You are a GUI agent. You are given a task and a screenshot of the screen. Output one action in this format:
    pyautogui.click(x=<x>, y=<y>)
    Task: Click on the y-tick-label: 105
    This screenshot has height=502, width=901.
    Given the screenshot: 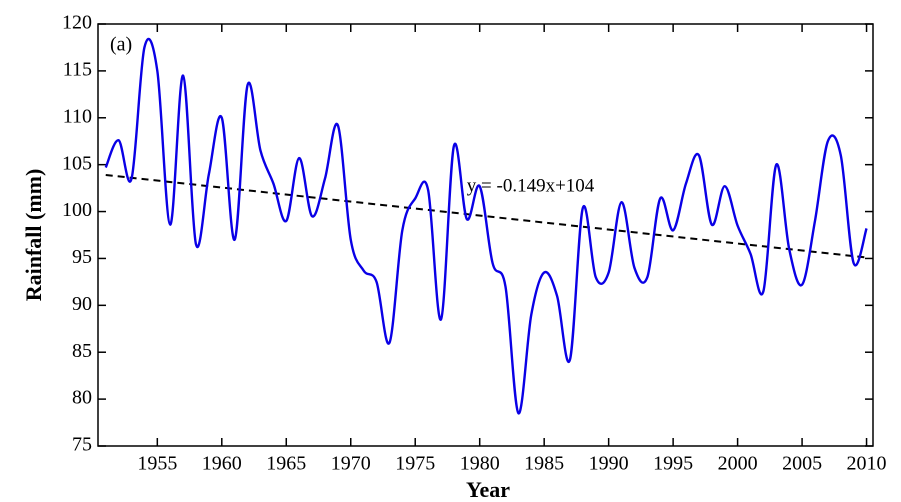 What is the action you would take?
    pyautogui.click(x=77, y=163)
    